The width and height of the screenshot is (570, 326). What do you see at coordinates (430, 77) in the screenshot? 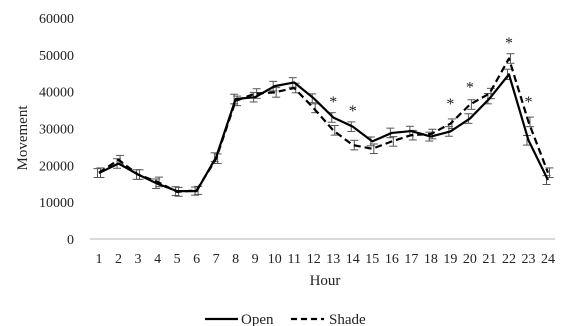
I see `annotations: * * * * * *` at bounding box center [430, 77].